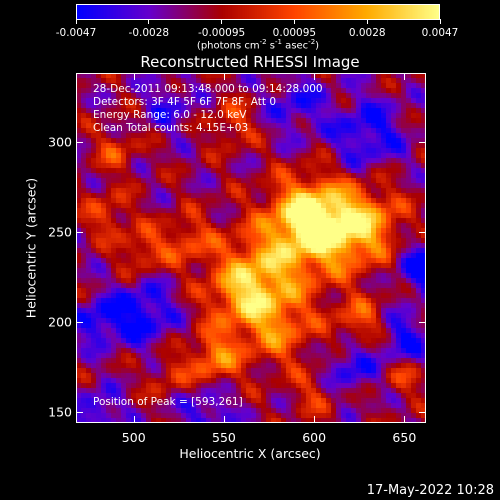  I want to click on colorbar-tick-label: 0.0028, so click(367, 33).